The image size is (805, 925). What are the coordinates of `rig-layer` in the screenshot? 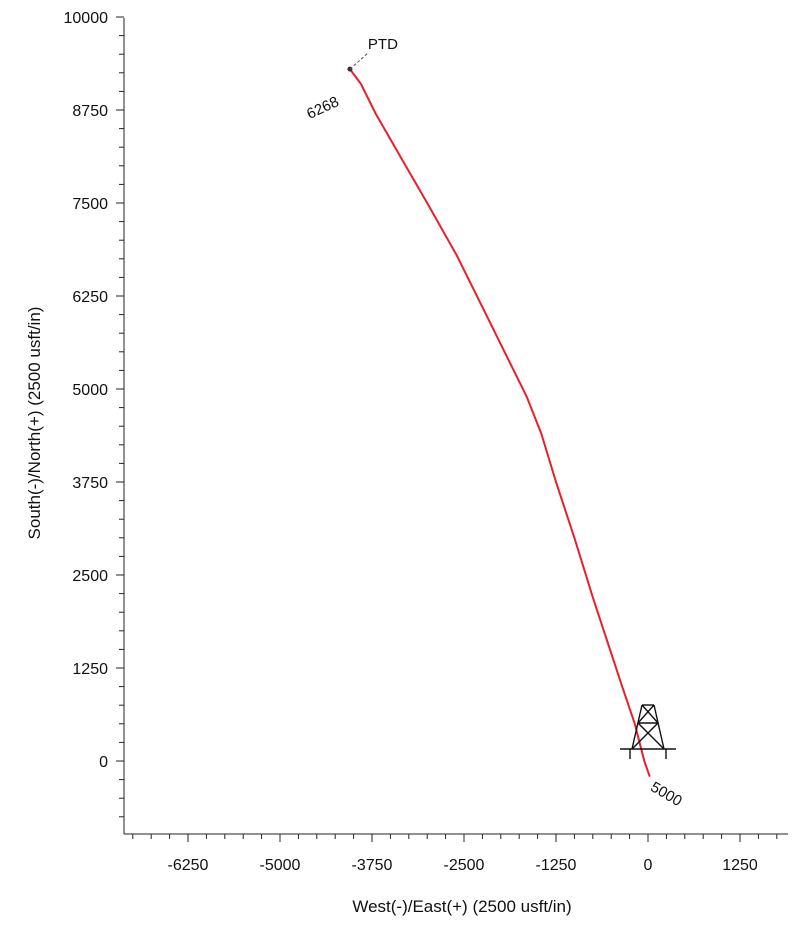 It's located at (648, 731).